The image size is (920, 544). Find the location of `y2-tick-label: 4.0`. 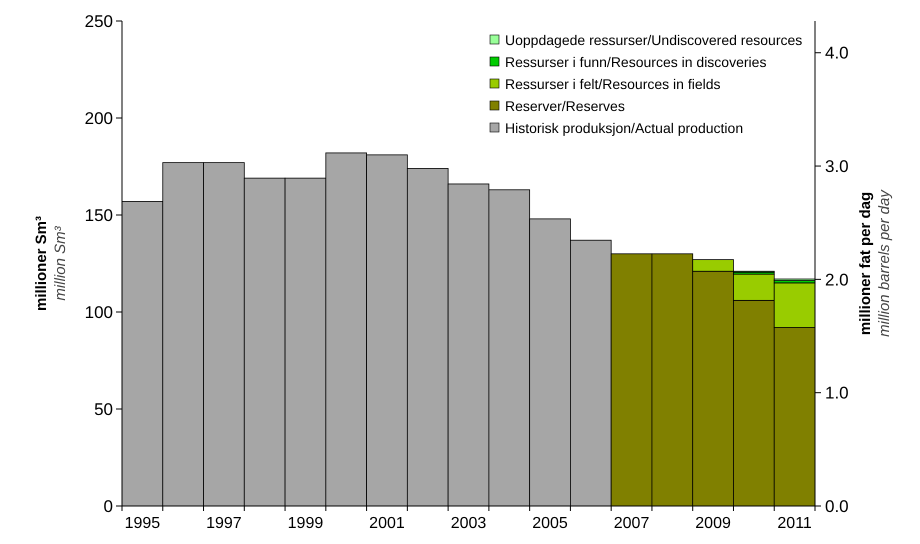

y2-tick-label: 4.0 is located at coordinates (837, 53).